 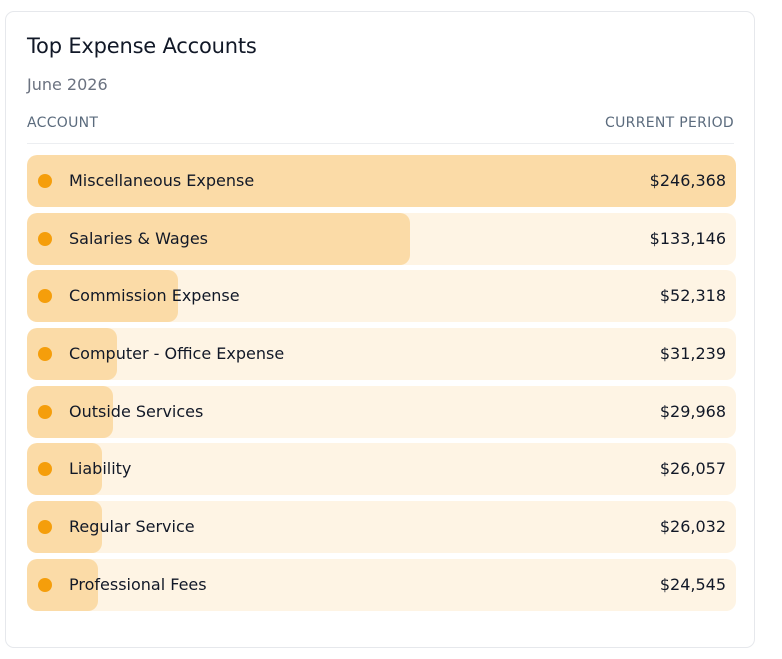 I want to click on amount-value: $52,318, so click(x=692, y=296).